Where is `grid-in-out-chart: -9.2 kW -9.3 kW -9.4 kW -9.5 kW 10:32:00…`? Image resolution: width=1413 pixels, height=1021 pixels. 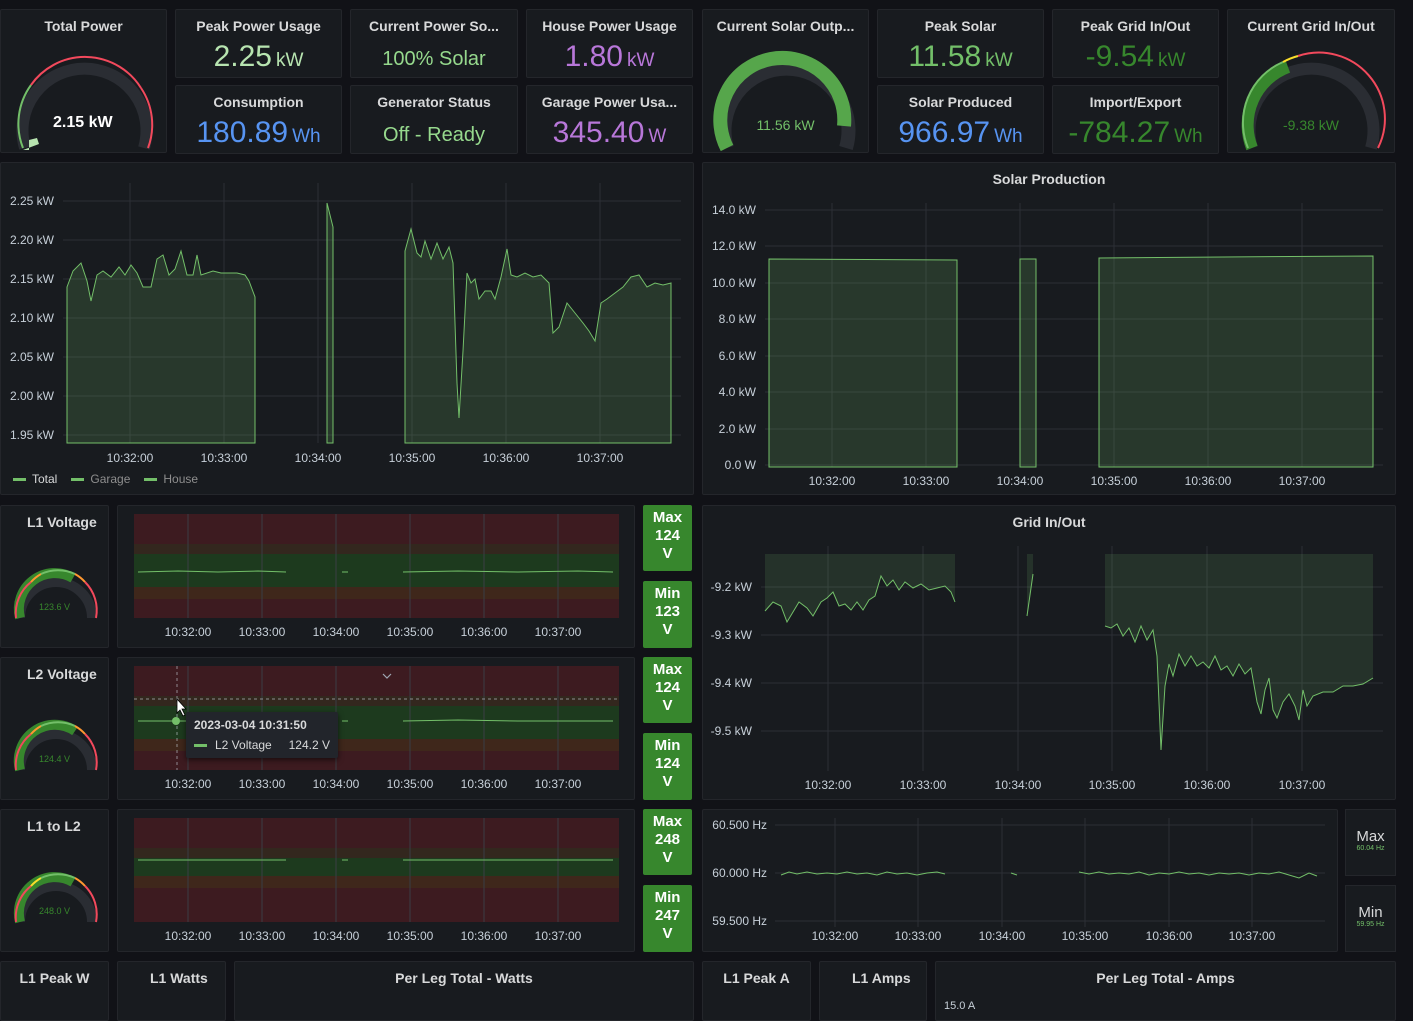 grid-in-out-chart: -9.2 kW -9.3 kW -9.4 kW -9.5 kW 10:32:00… is located at coordinates (1047, 669).